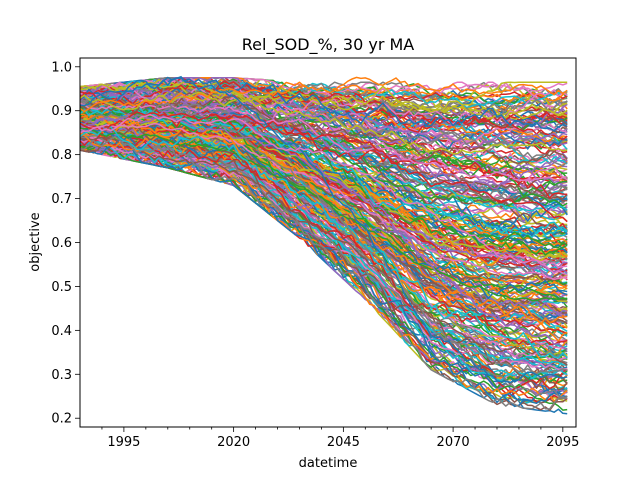 This screenshot has width=640, height=480. I want to click on y-tick-label: 0.7, so click(61, 199).